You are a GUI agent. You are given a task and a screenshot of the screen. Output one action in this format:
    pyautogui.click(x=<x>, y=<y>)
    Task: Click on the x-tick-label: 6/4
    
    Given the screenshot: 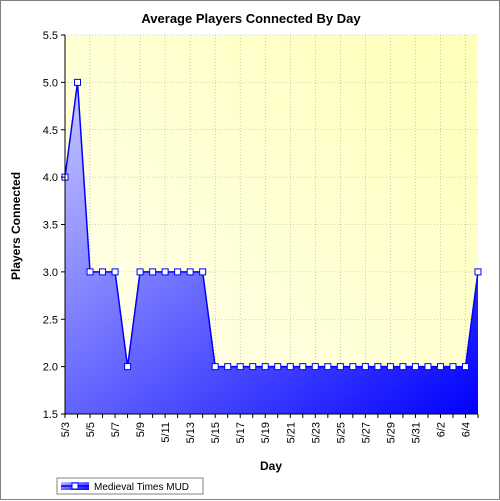 What is the action you would take?
    pyautogui.click(x=466, y=429)
    